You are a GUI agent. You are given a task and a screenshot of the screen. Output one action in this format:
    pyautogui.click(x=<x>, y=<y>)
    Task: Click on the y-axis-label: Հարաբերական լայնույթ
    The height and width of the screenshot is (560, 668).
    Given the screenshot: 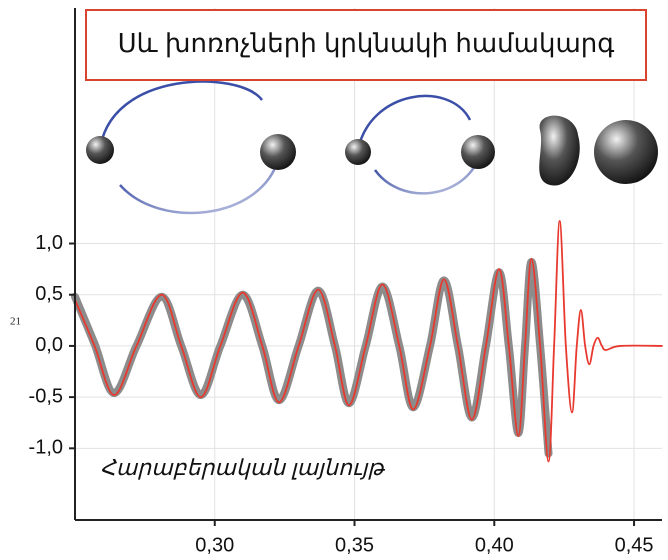 What is the action you would take?
    pyautogui.click(x=242, y=467)
    